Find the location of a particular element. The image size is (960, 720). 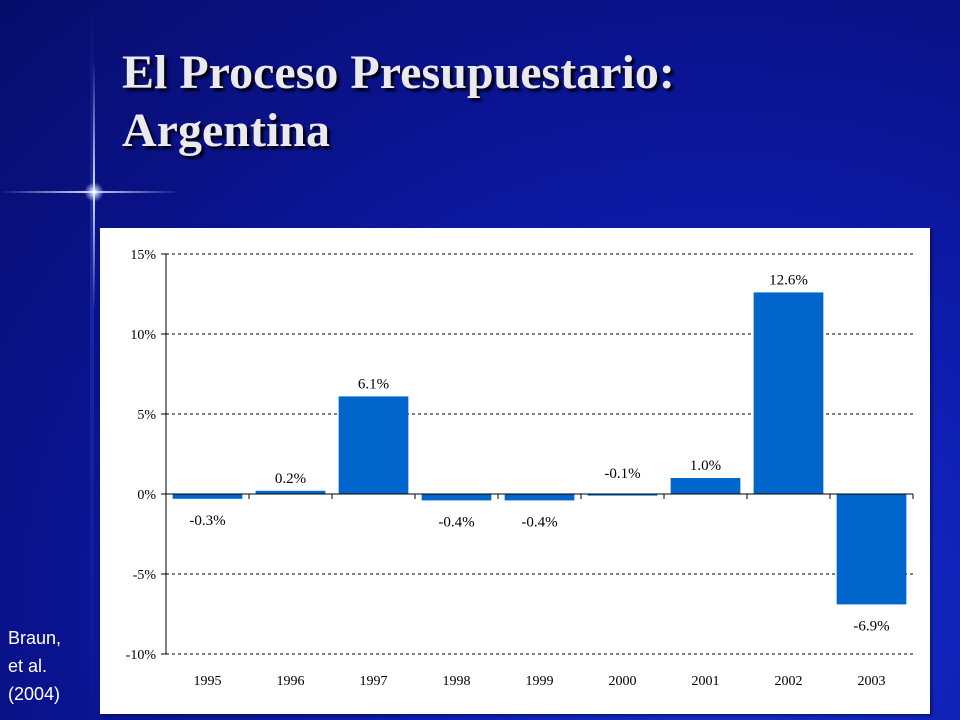

bar-1998 is located at coordinates (456, 497).